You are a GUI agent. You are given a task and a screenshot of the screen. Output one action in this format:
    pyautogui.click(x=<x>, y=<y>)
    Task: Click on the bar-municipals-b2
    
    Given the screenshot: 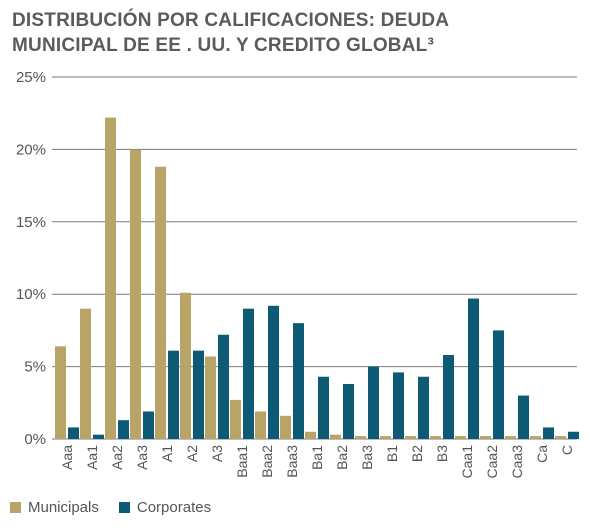 What is the action you would take?
    pyautogui.click(x=410, y=437)
    